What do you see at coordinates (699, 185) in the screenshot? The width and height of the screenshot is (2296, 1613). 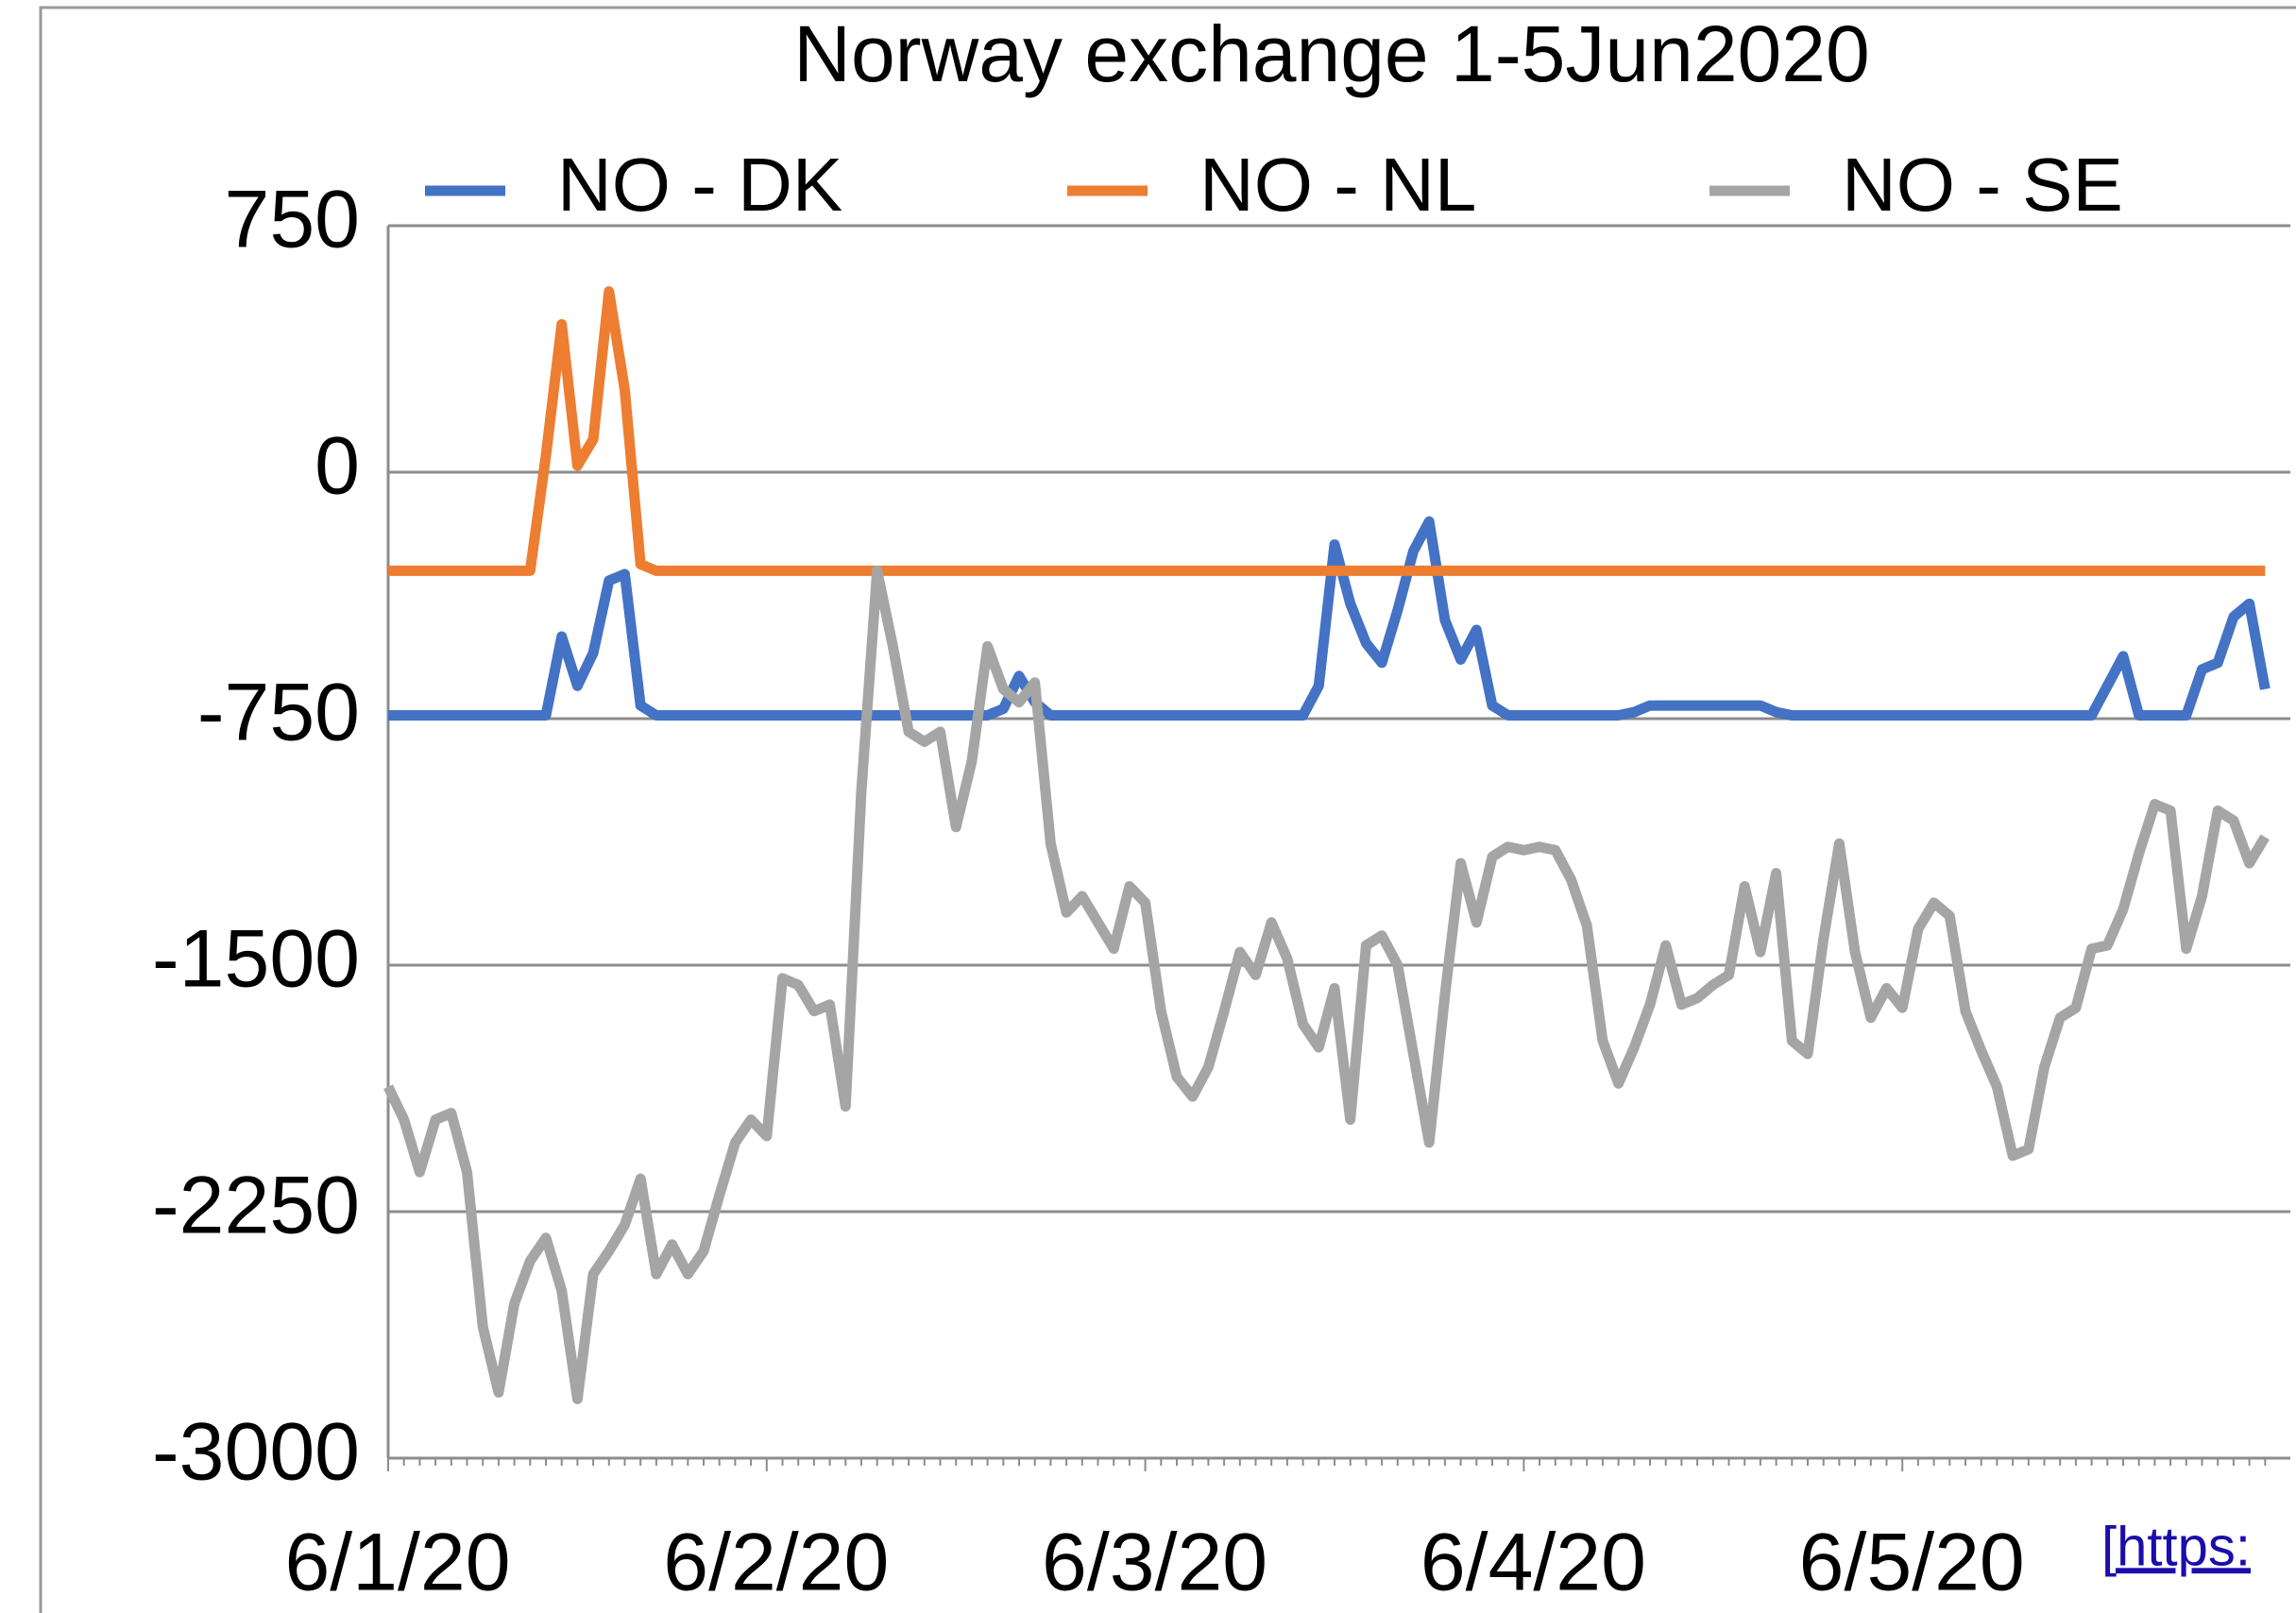 I see `legend-label: NO - DK` at bounding box center [699, 185].